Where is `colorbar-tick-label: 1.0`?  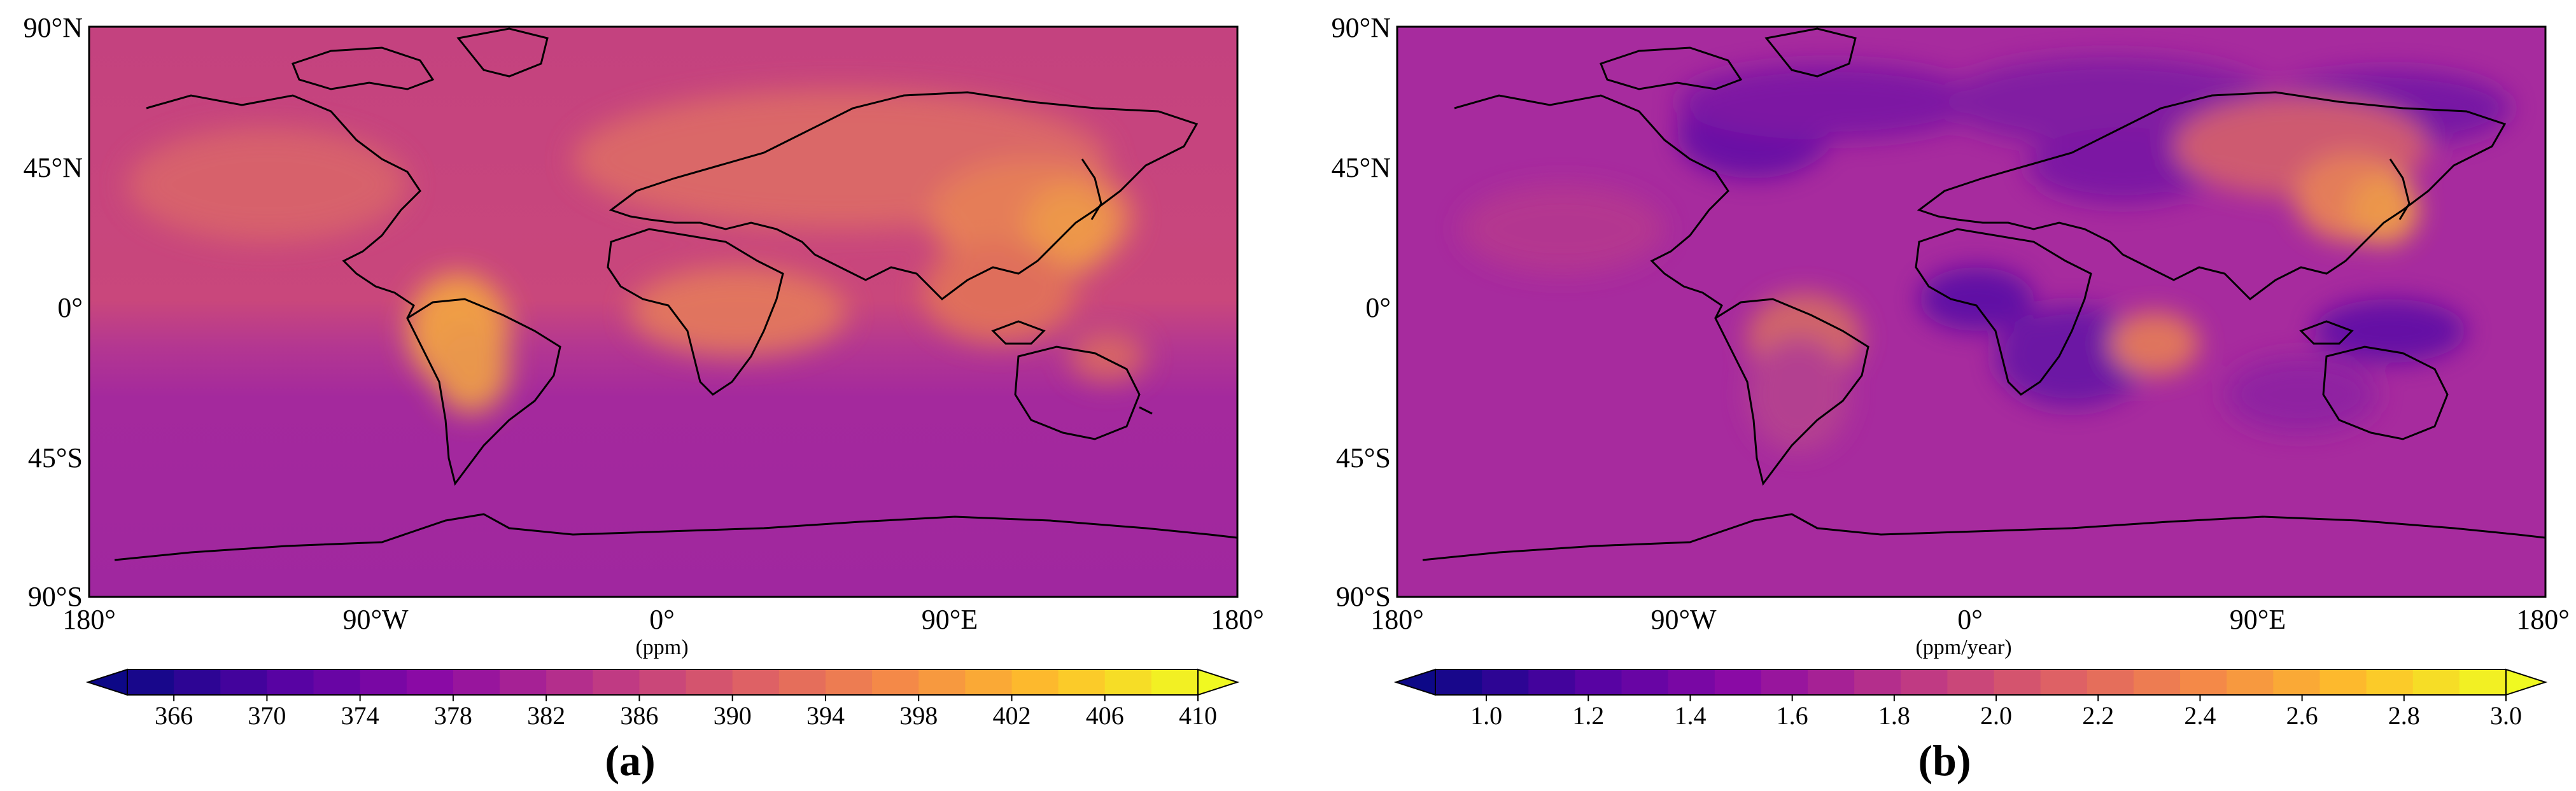
colorbar-tick-label: 1.0 is located at coordinates (1486, 715).